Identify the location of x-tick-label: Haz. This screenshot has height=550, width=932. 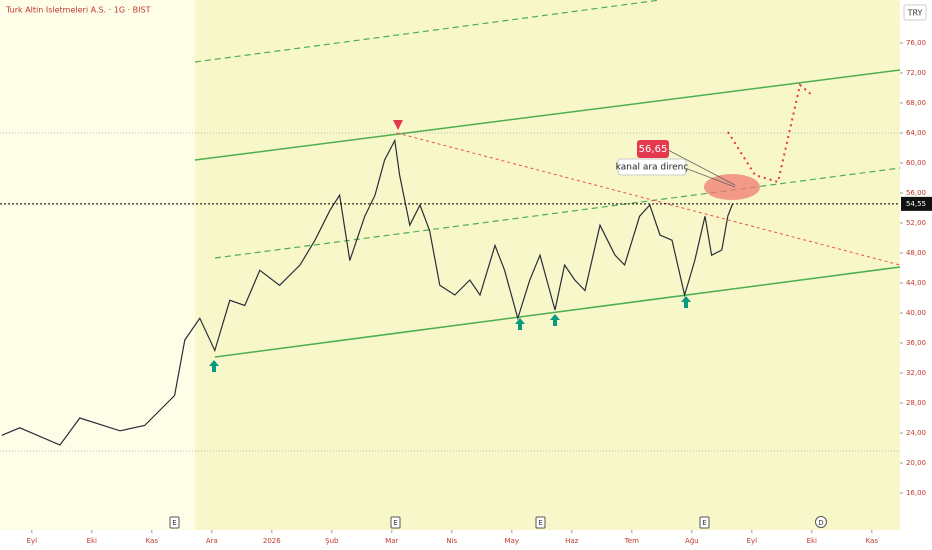
(572, 541).